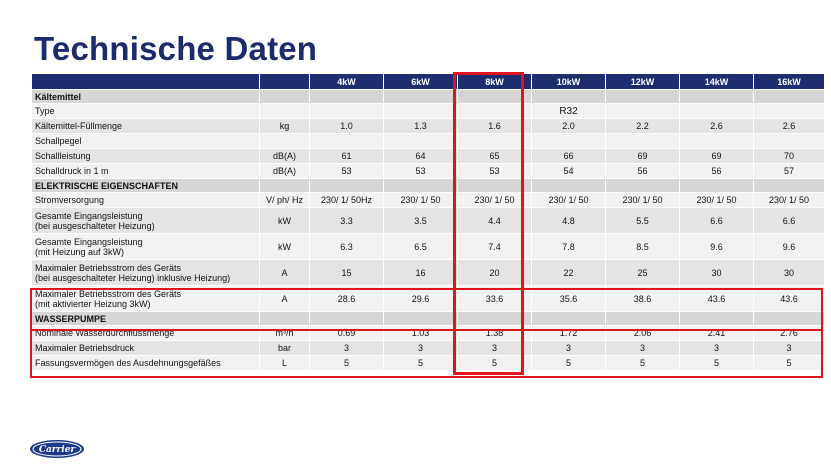  I want to click on value-cell: 4.4, so click(494, 220).